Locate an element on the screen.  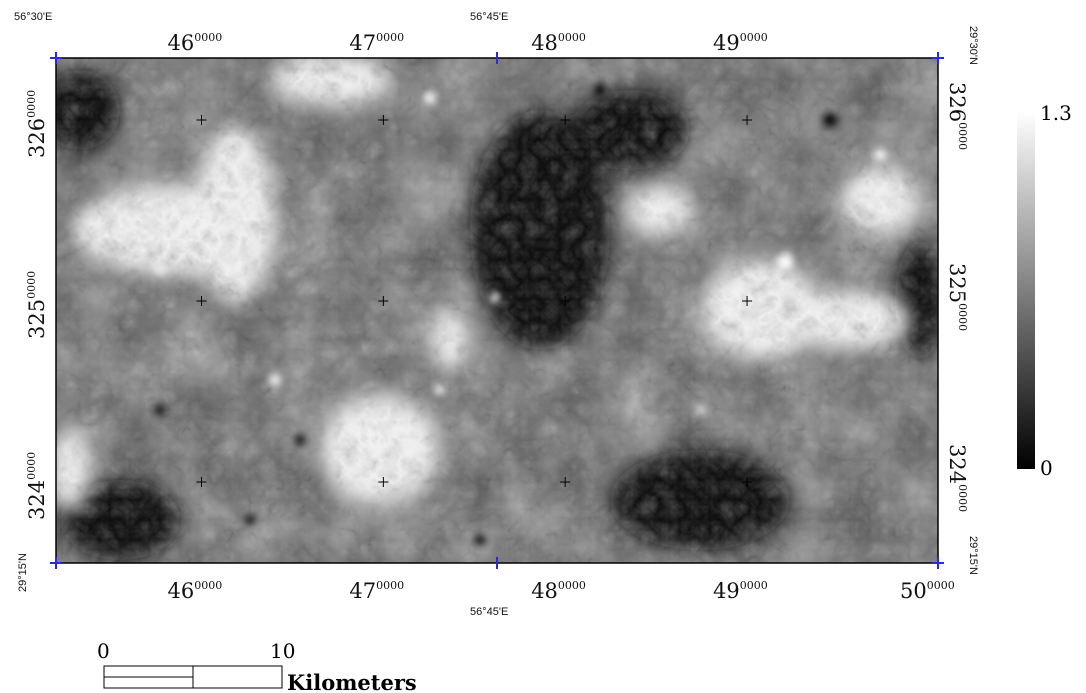
x-tick-top-2: 480000 is located at coordinates (558, 43).